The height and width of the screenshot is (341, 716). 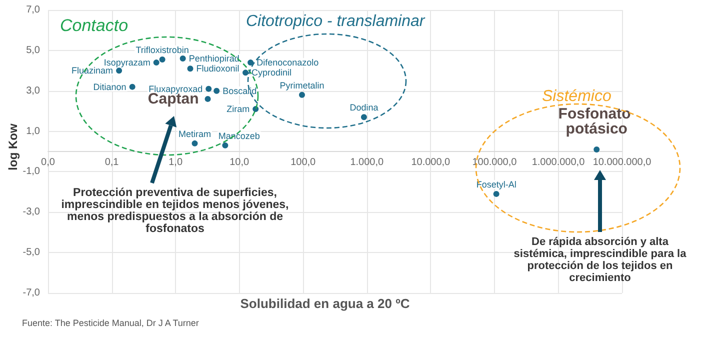 What do you see at coordinates (218, 69) in the screenshot?
I see `series-label: Fludioxonil` at bounding box center [218, 69].